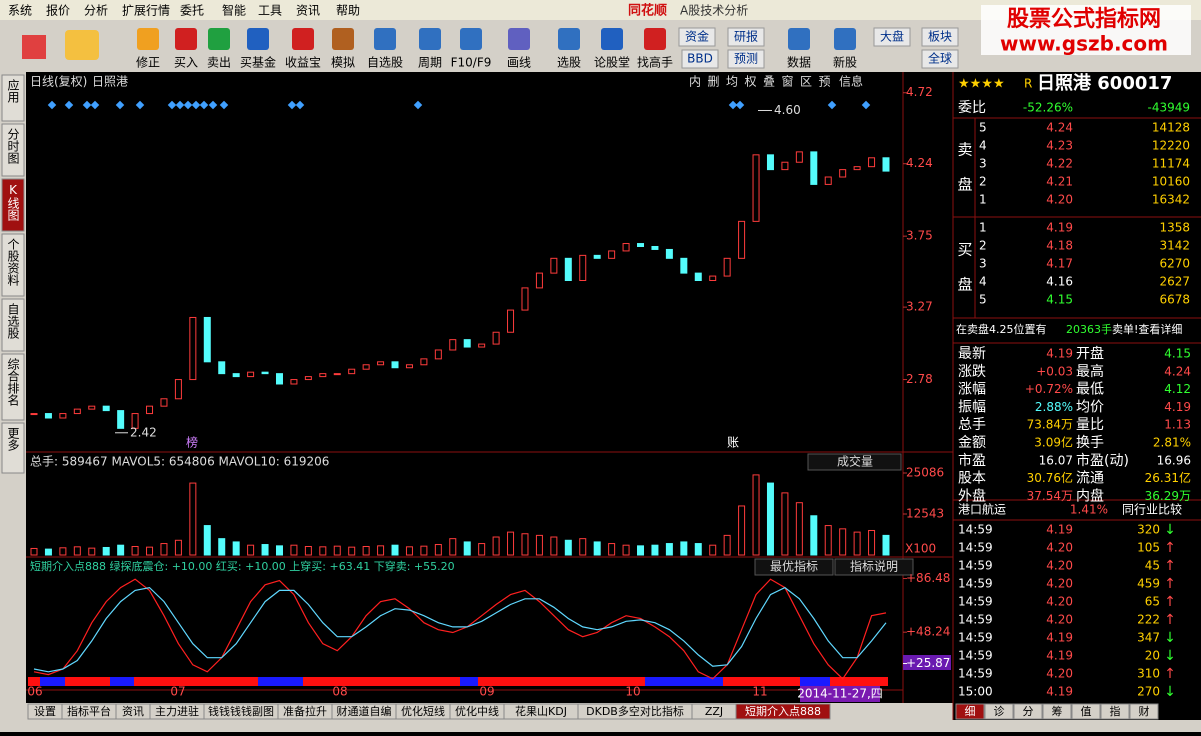  Describe the element at coordinates (695, 82) in the screenshot. I see `chart-tool: 内` at that location.